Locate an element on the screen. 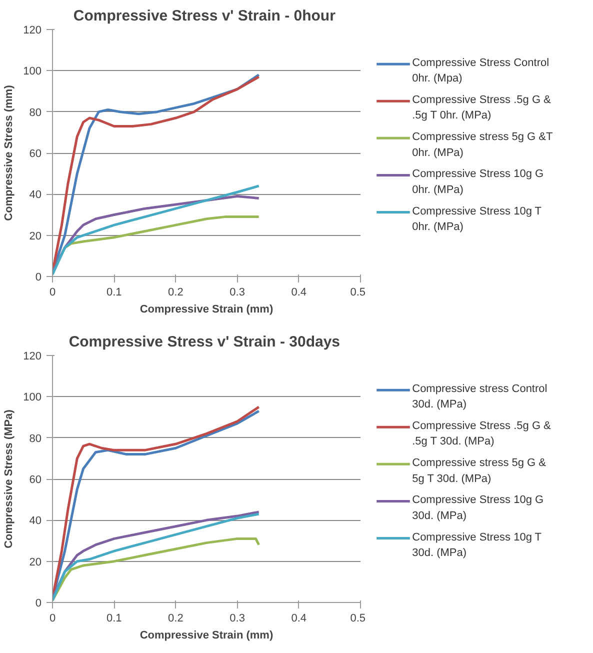 The width and height of the screenshot is (593, 653). y-axis-title: Compressive Stress (mm) is located at coordinates (9, 152).